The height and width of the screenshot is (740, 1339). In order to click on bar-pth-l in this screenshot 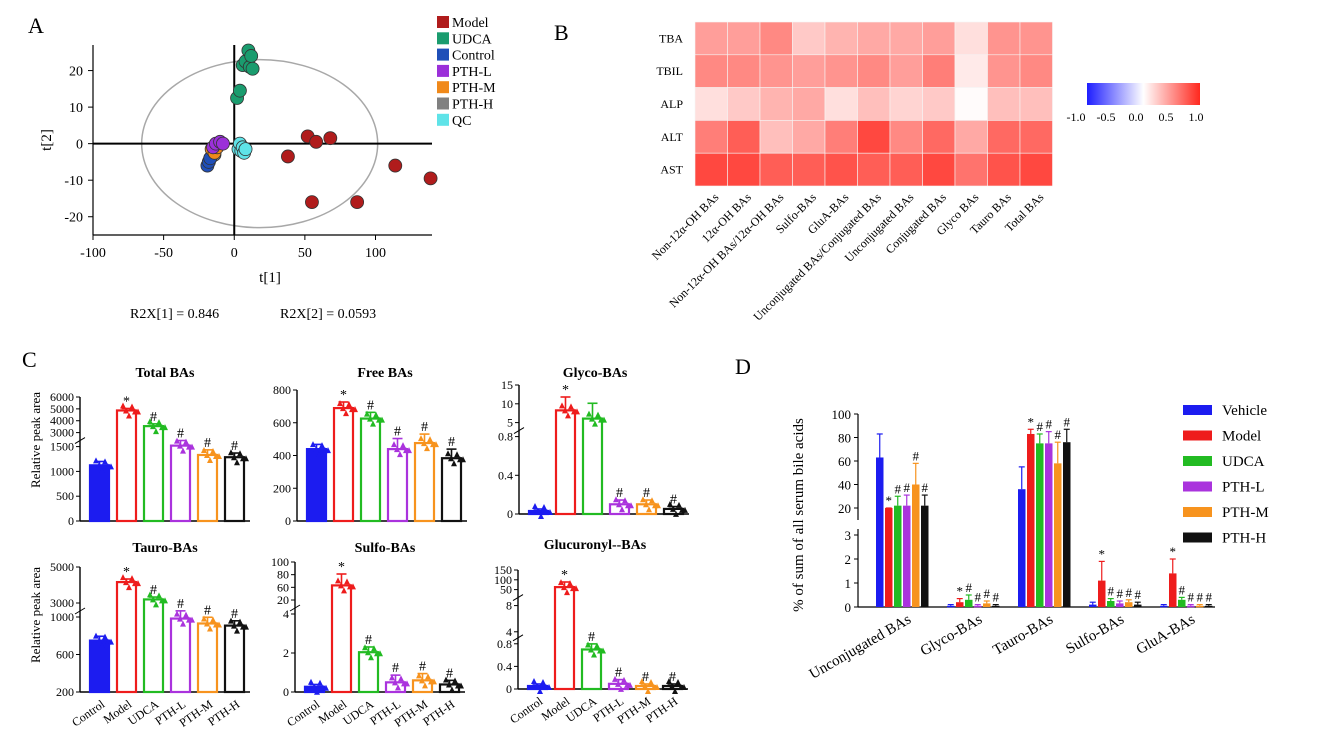, I will do `click(907, 556)`.